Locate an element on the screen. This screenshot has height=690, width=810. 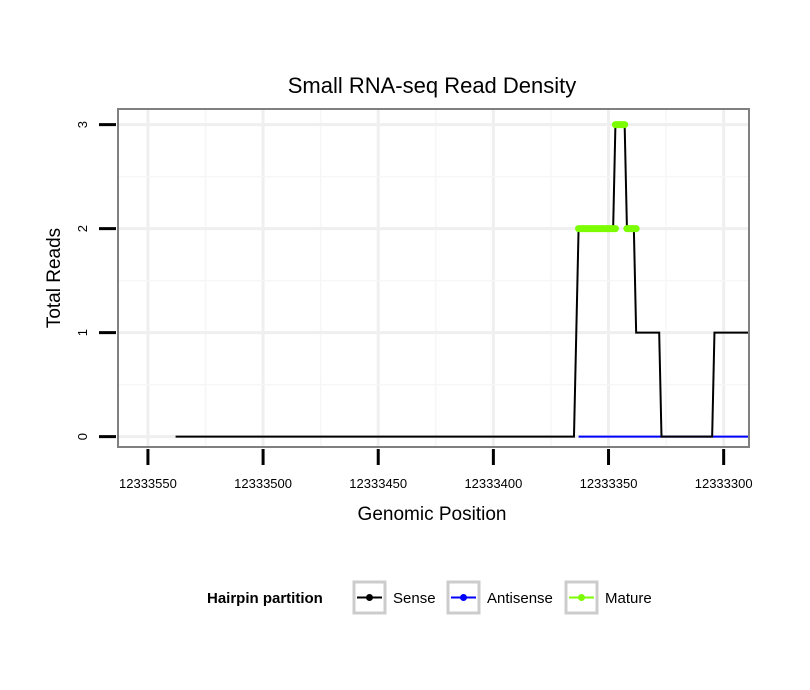
chart-title: Small RNA-seq Read Density is located at coordinates (432, 85).